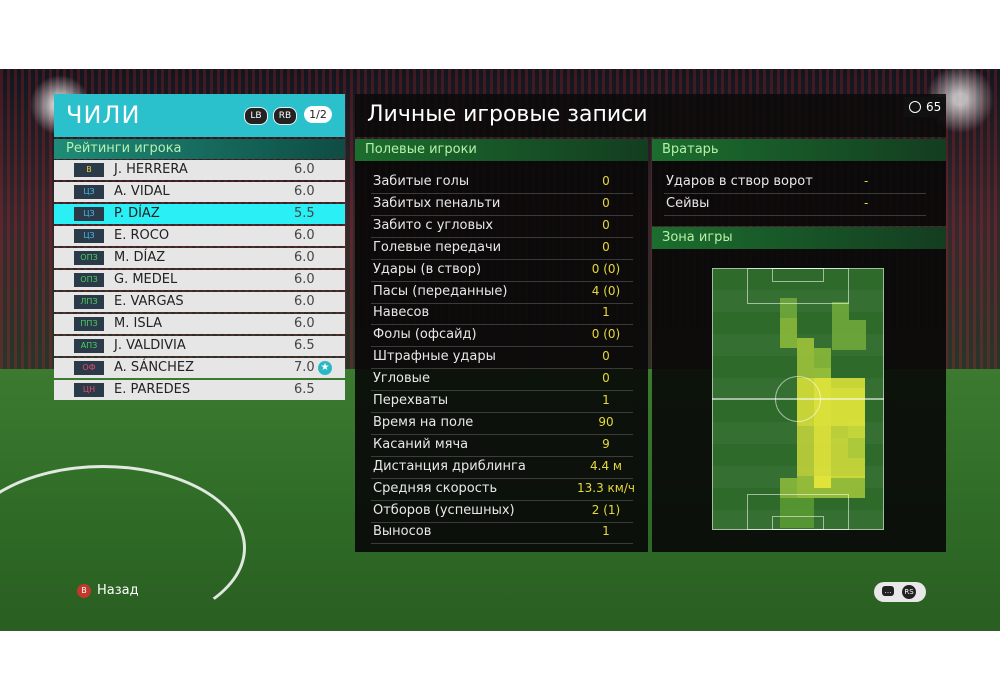 Image resolution: width=1000 pixels, height=700 pixels. What do you see at coordinates (502, 204) in the screenshot?
I see `stat-row: Забитых пенальти 0` at bounding box center [502, 204].